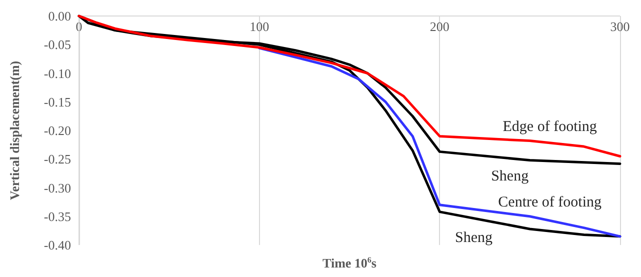  What do you see at coordinates (440, 26) in the screenshot?
I see `x-tick-label: 200` at bounding box center [440, 26].